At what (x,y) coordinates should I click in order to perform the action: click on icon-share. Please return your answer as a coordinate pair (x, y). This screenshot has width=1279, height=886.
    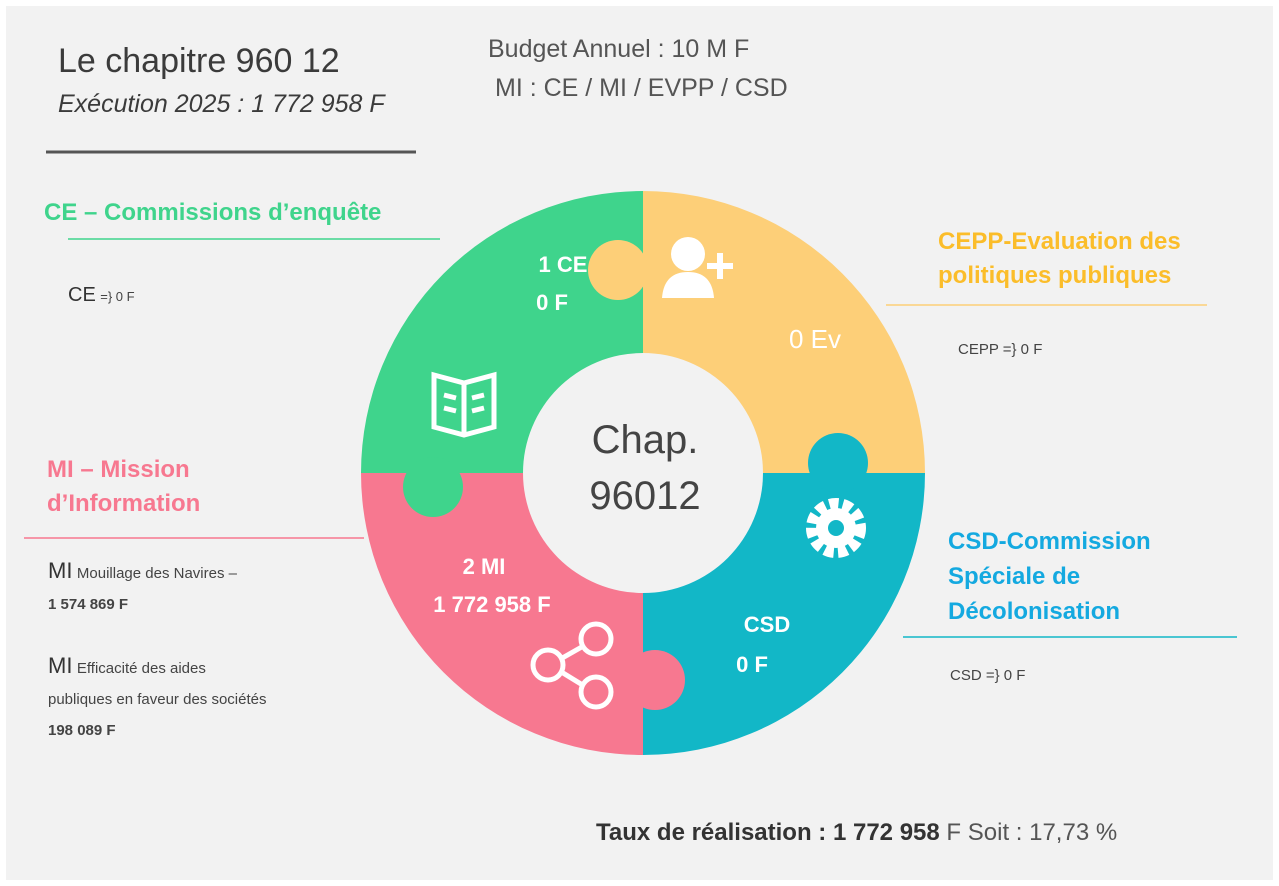
    Looking at the image, I should click on (572, 665).